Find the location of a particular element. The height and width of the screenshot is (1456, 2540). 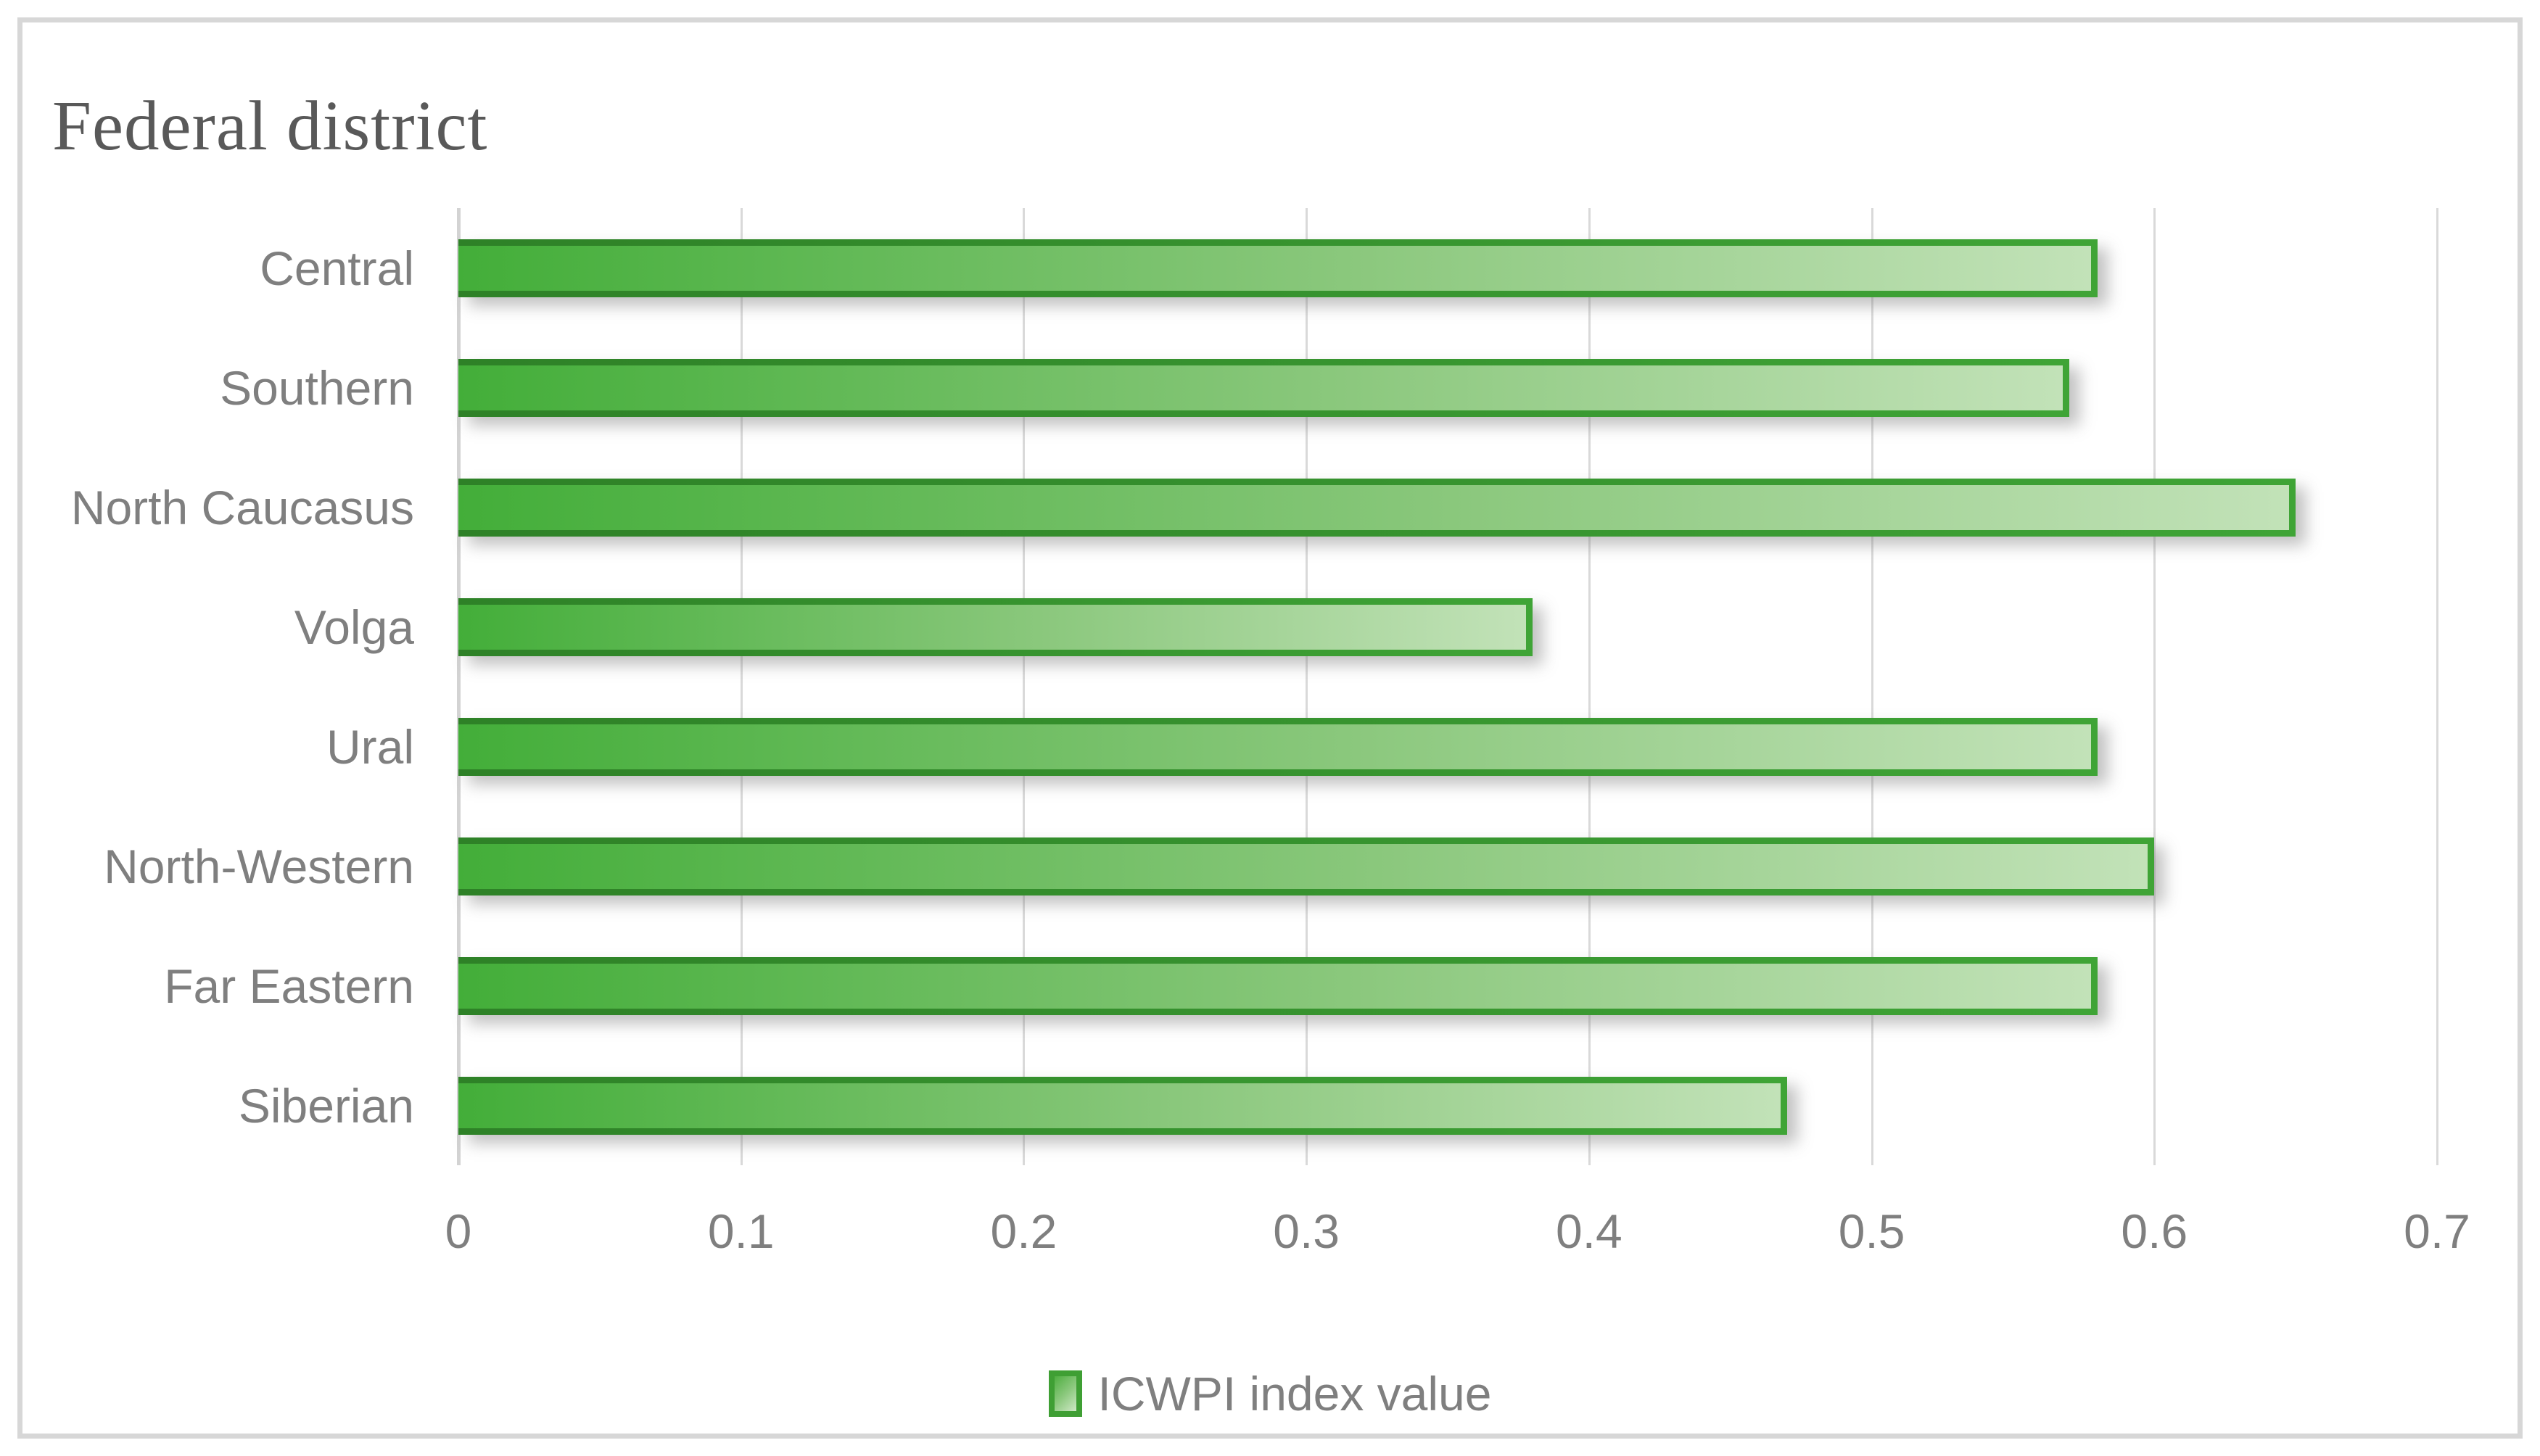

x-tick-label: 0.2 is located at coordinates (1023, 1231).